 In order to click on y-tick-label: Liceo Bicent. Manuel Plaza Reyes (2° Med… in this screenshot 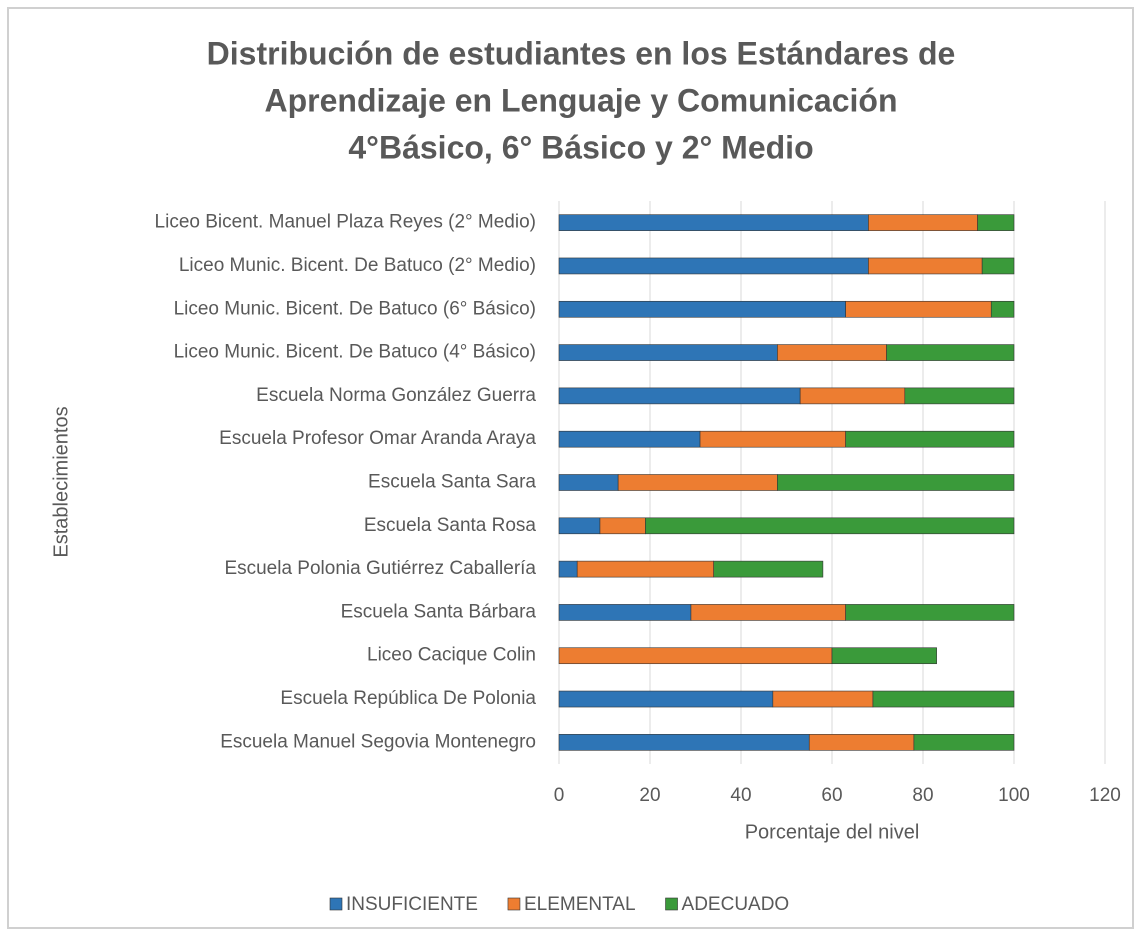, I will do `click(345, 222)`.